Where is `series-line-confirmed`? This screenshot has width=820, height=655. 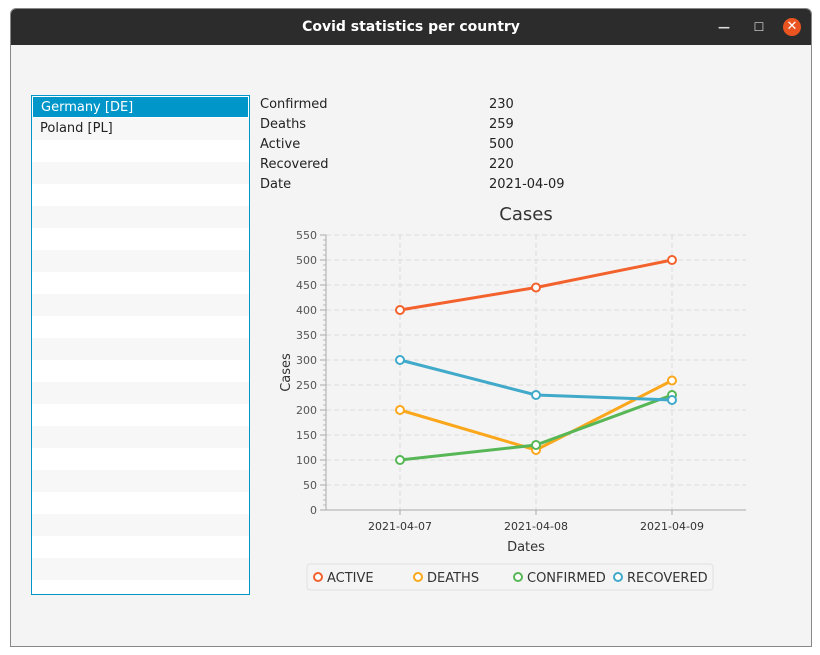
series-line-confirmed is located at coordinates (536, 427).